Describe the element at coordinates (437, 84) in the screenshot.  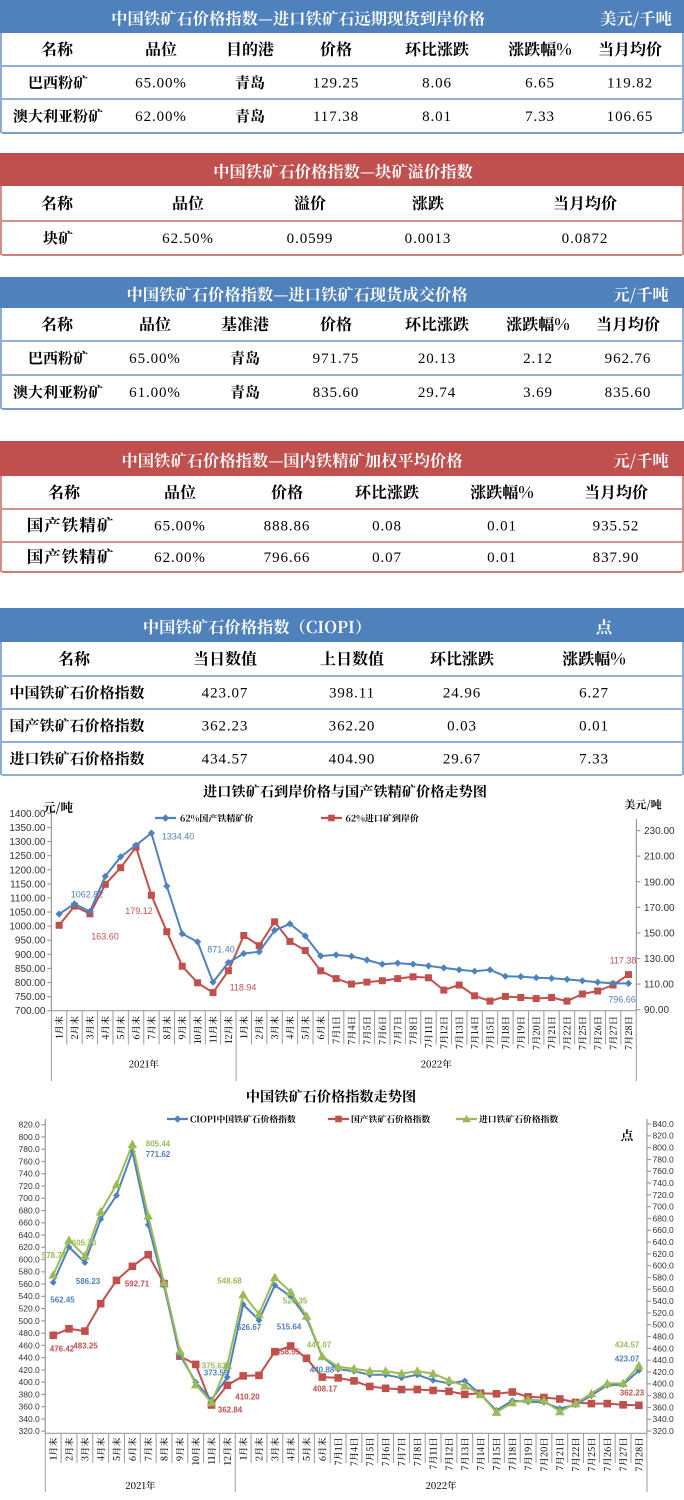
I see `svg-text: 8.06` at that location.